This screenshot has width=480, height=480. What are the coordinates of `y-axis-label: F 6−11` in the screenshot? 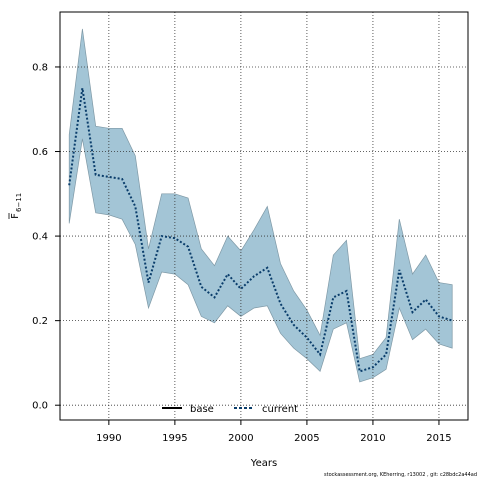 It's located at (15, 206).